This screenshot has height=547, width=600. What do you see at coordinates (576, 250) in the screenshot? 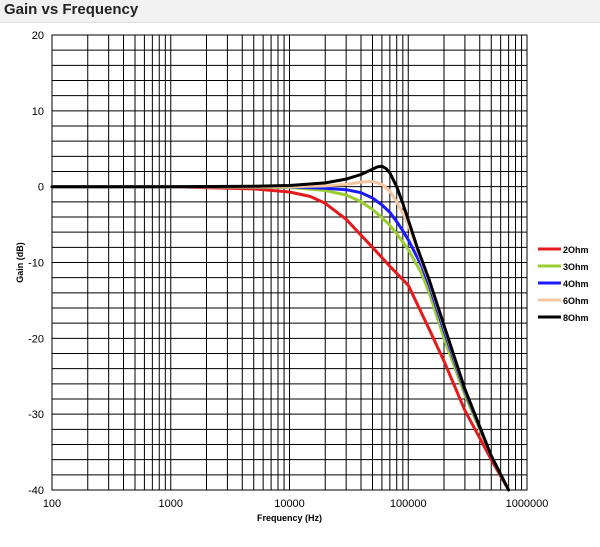
I see `legend-label: 2Ohm` at bounding box center [576, 250].